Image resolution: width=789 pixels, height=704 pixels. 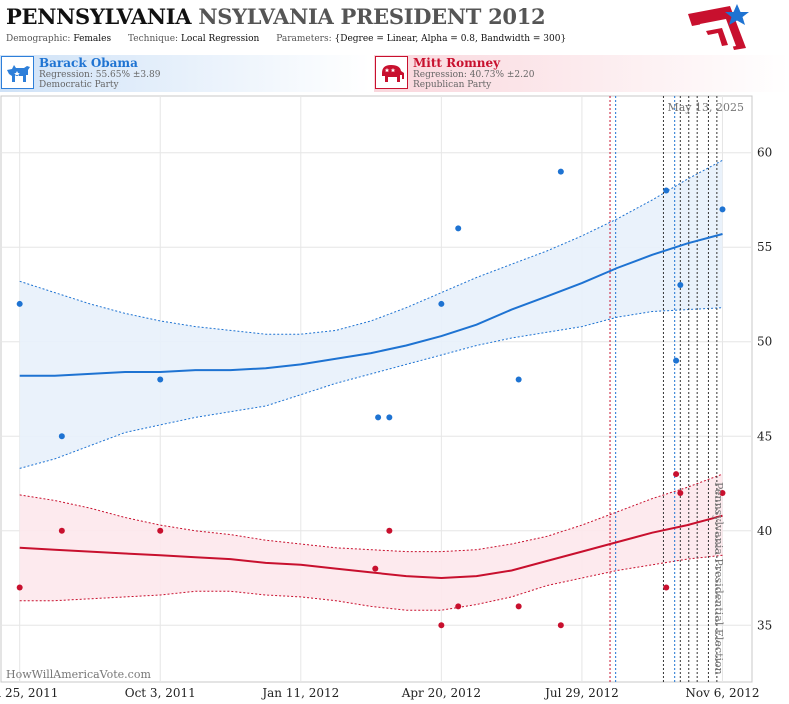 What do you see at coordinates (764, 247) in the screenshot?
I see `y-tick-label: 55` at bounding box center [764, 247].